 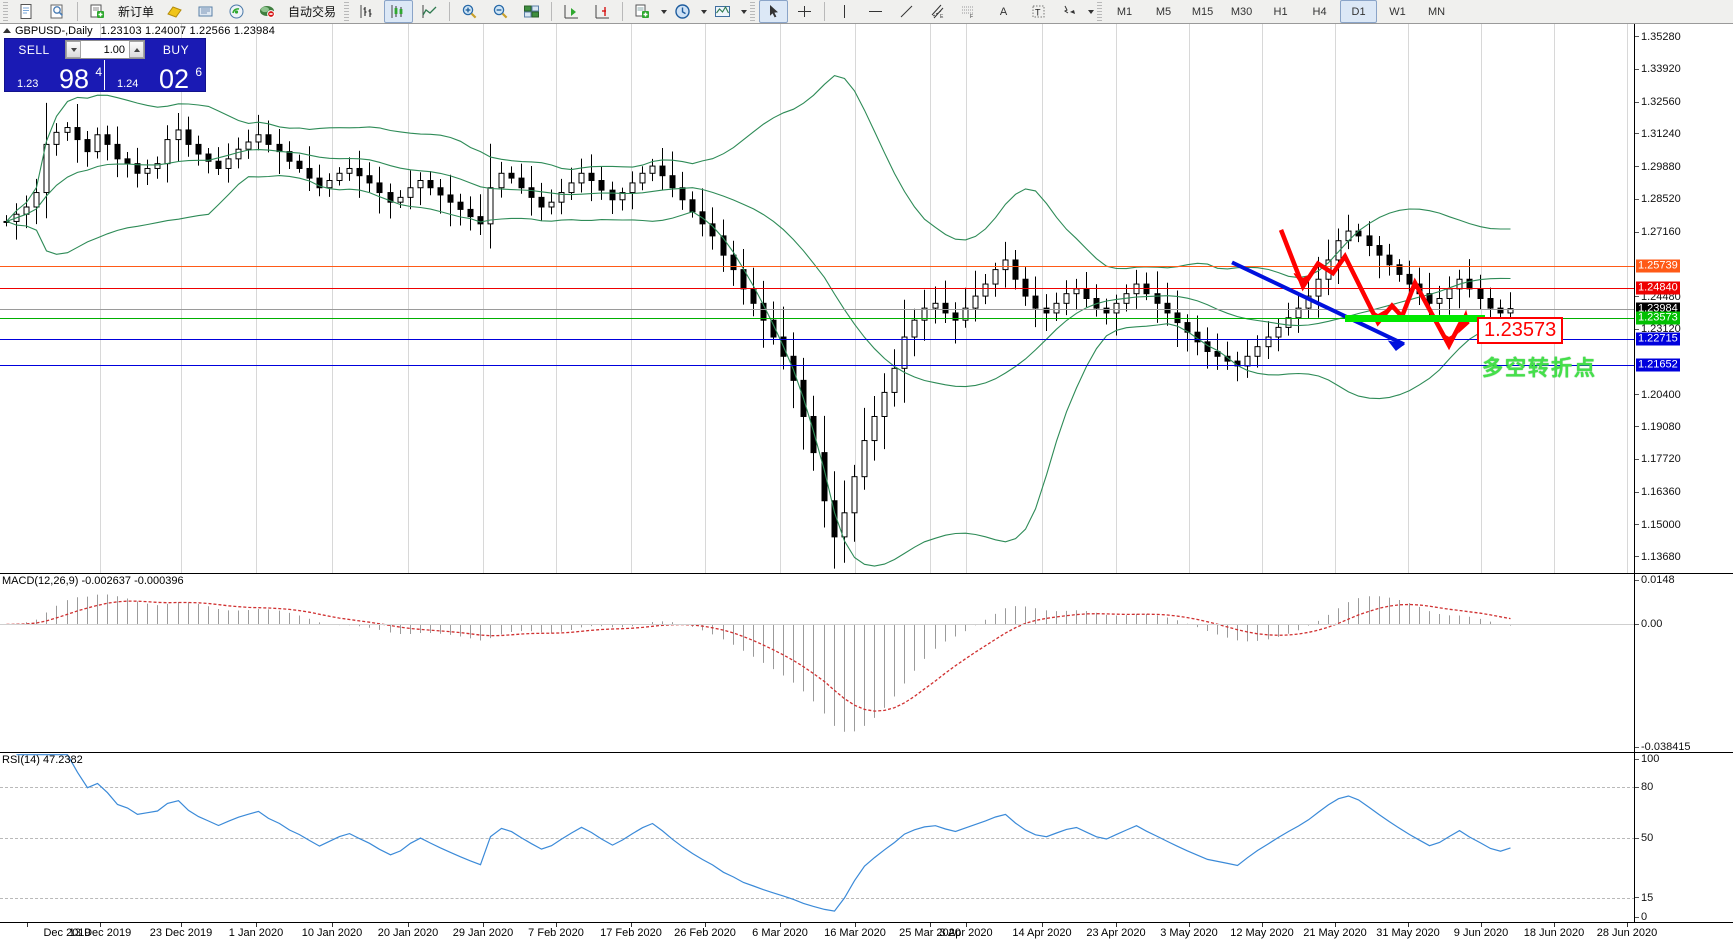 I want to click on chinese-note-annotation: 多空转折点, so click(x=1539, y=368).